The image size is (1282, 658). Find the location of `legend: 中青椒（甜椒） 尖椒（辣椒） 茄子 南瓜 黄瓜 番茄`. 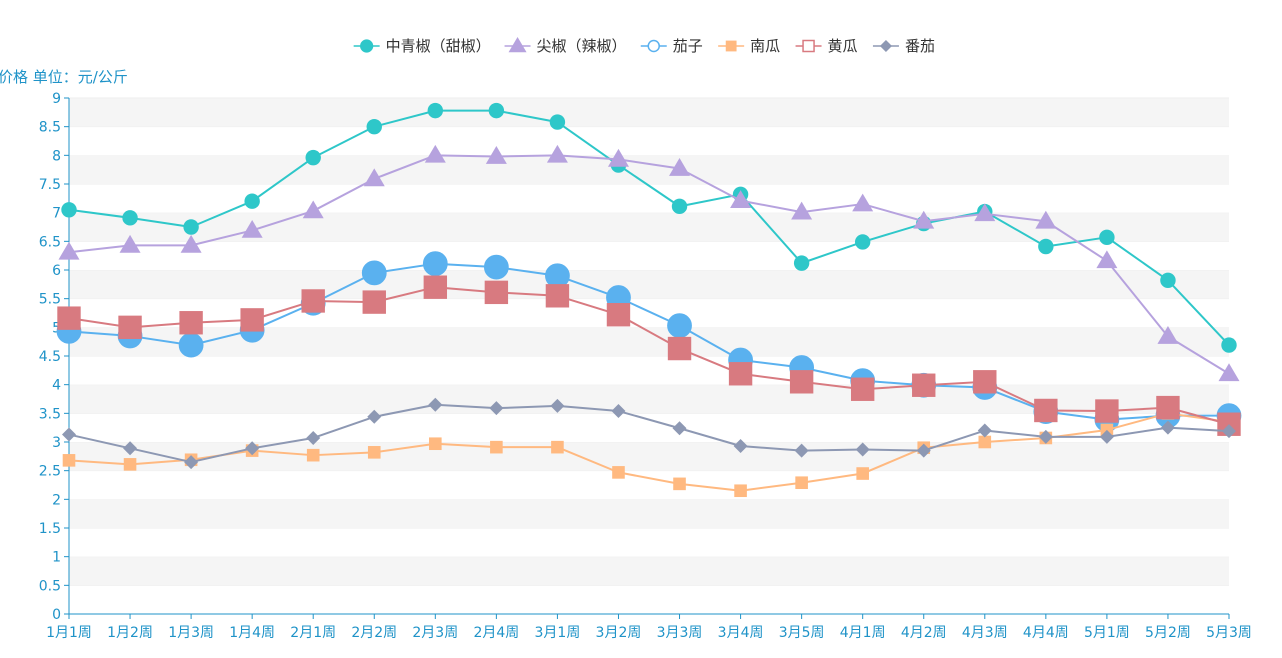

legend: 中青椒（甜椒） 尖椒（辣椒） 茄子 南瓜 黄瓜 番茄 is located at coordinates (644, 46).